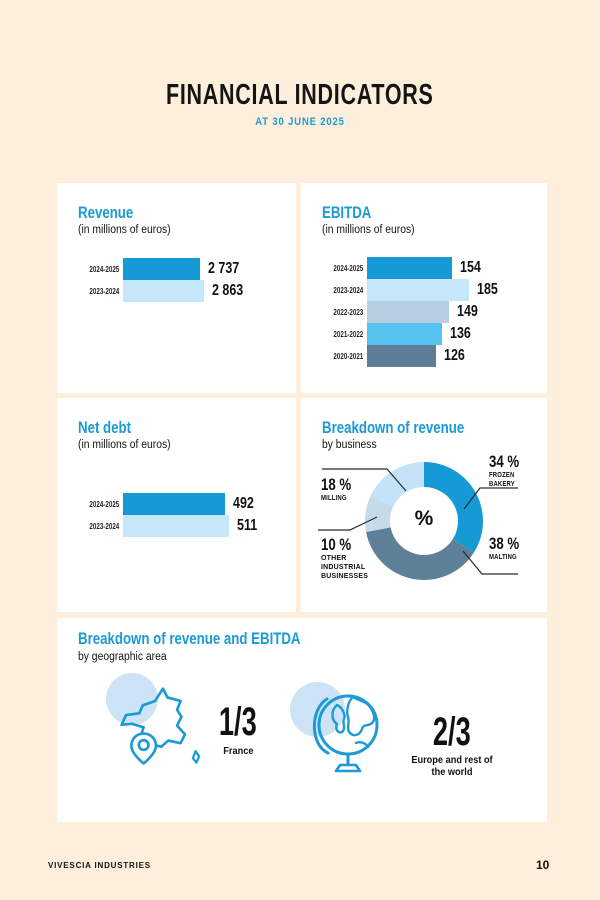 Image resolution: width=600 pixels, height=900 pixels. I want to click on page-subtitle: AT 30 JUNE 2025, so click(300, 122).